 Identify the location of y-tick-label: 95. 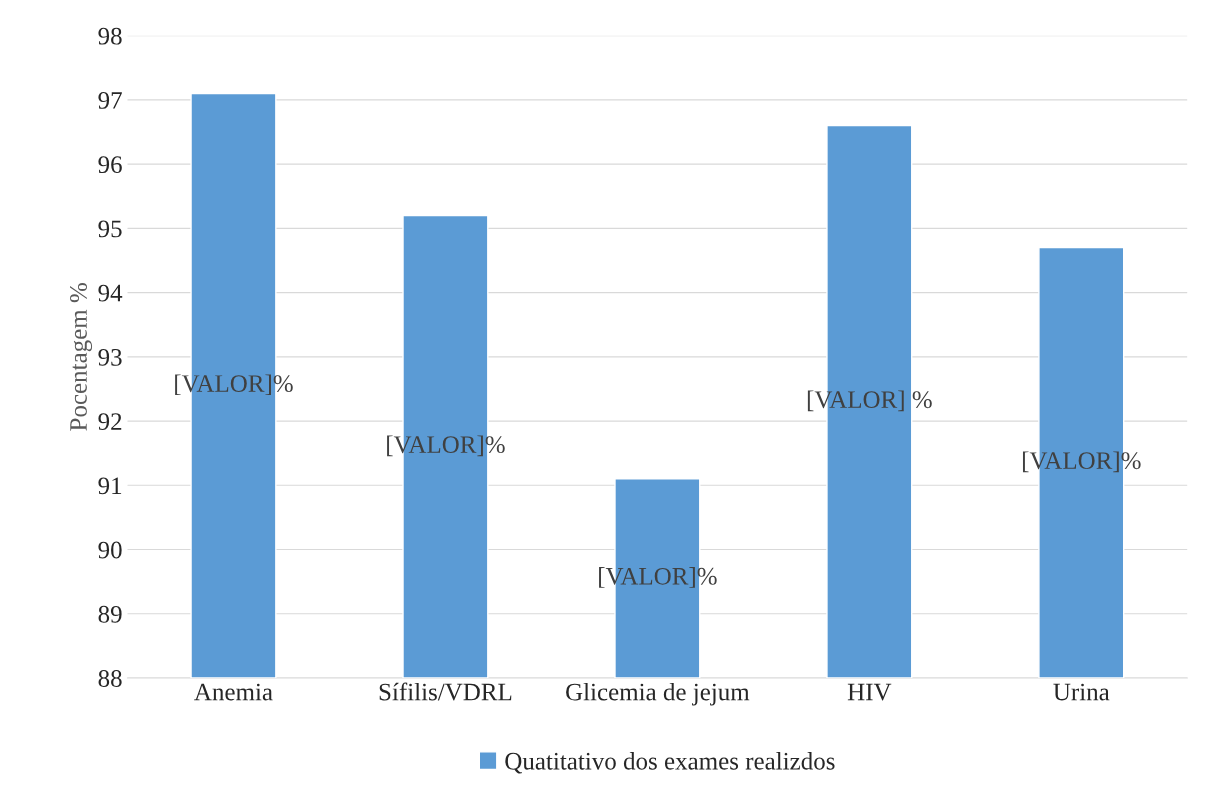
(110, 229).